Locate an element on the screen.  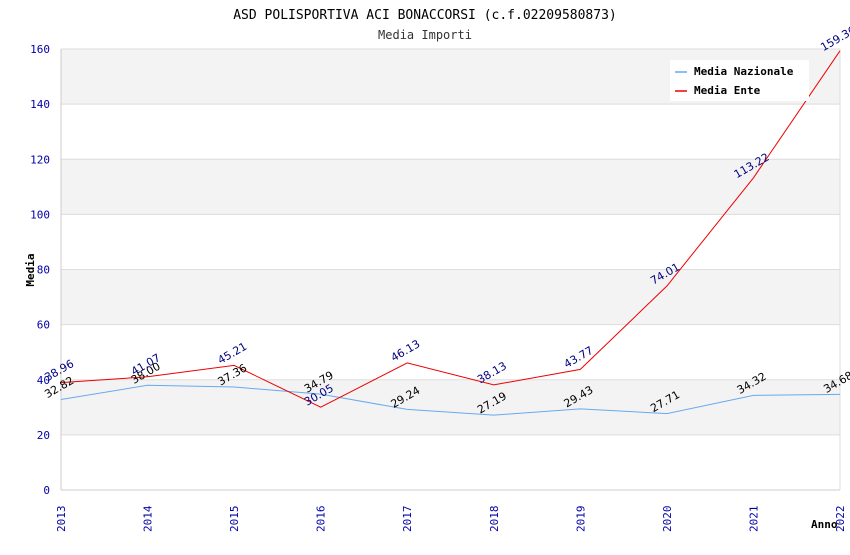
x-tick-label: 2014 is located at coordinates (148, 518).